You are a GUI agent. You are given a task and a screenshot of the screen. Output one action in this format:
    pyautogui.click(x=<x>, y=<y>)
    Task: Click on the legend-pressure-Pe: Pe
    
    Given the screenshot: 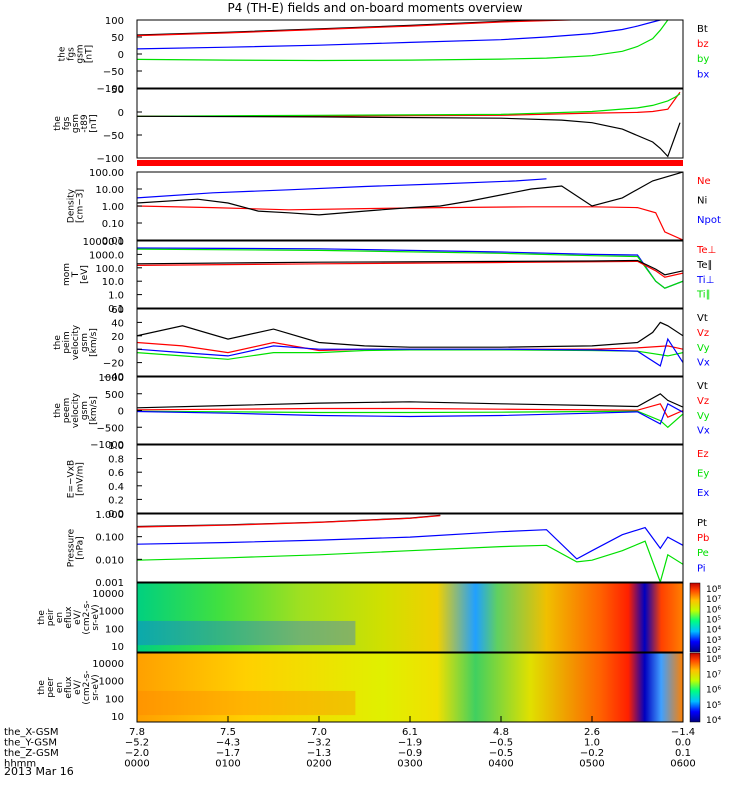 What is the action you would take?
    pyautogui.click(x=703, y=553)
    